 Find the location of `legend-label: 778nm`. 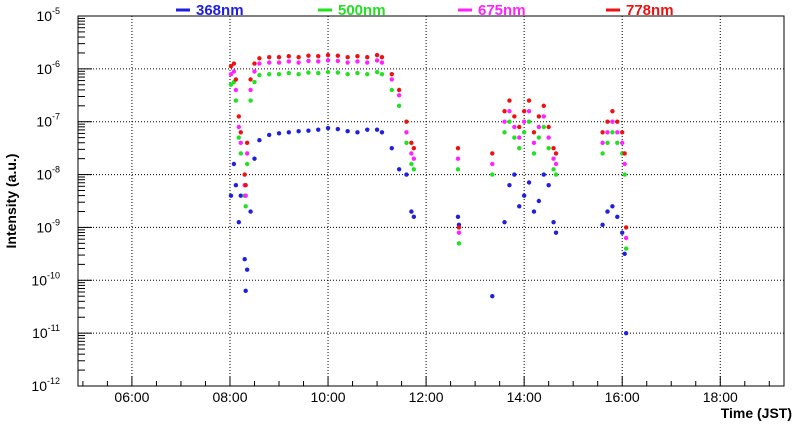

legend-label: 778nm is located at coordinates (650, 10).